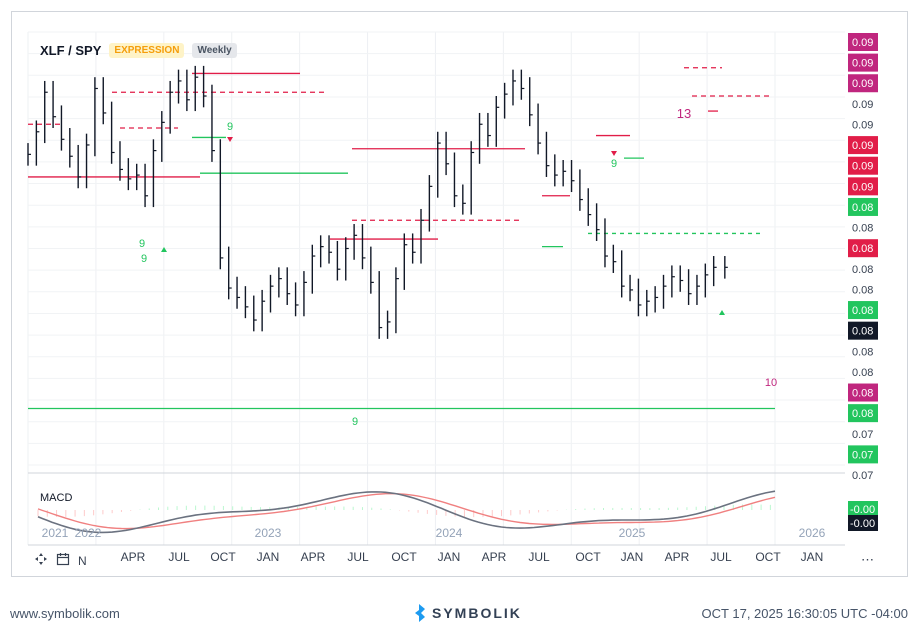  Describe the element at coordinates (812, 533) in the screenshot. I see `x-axis-year-label: 2026` at that location.